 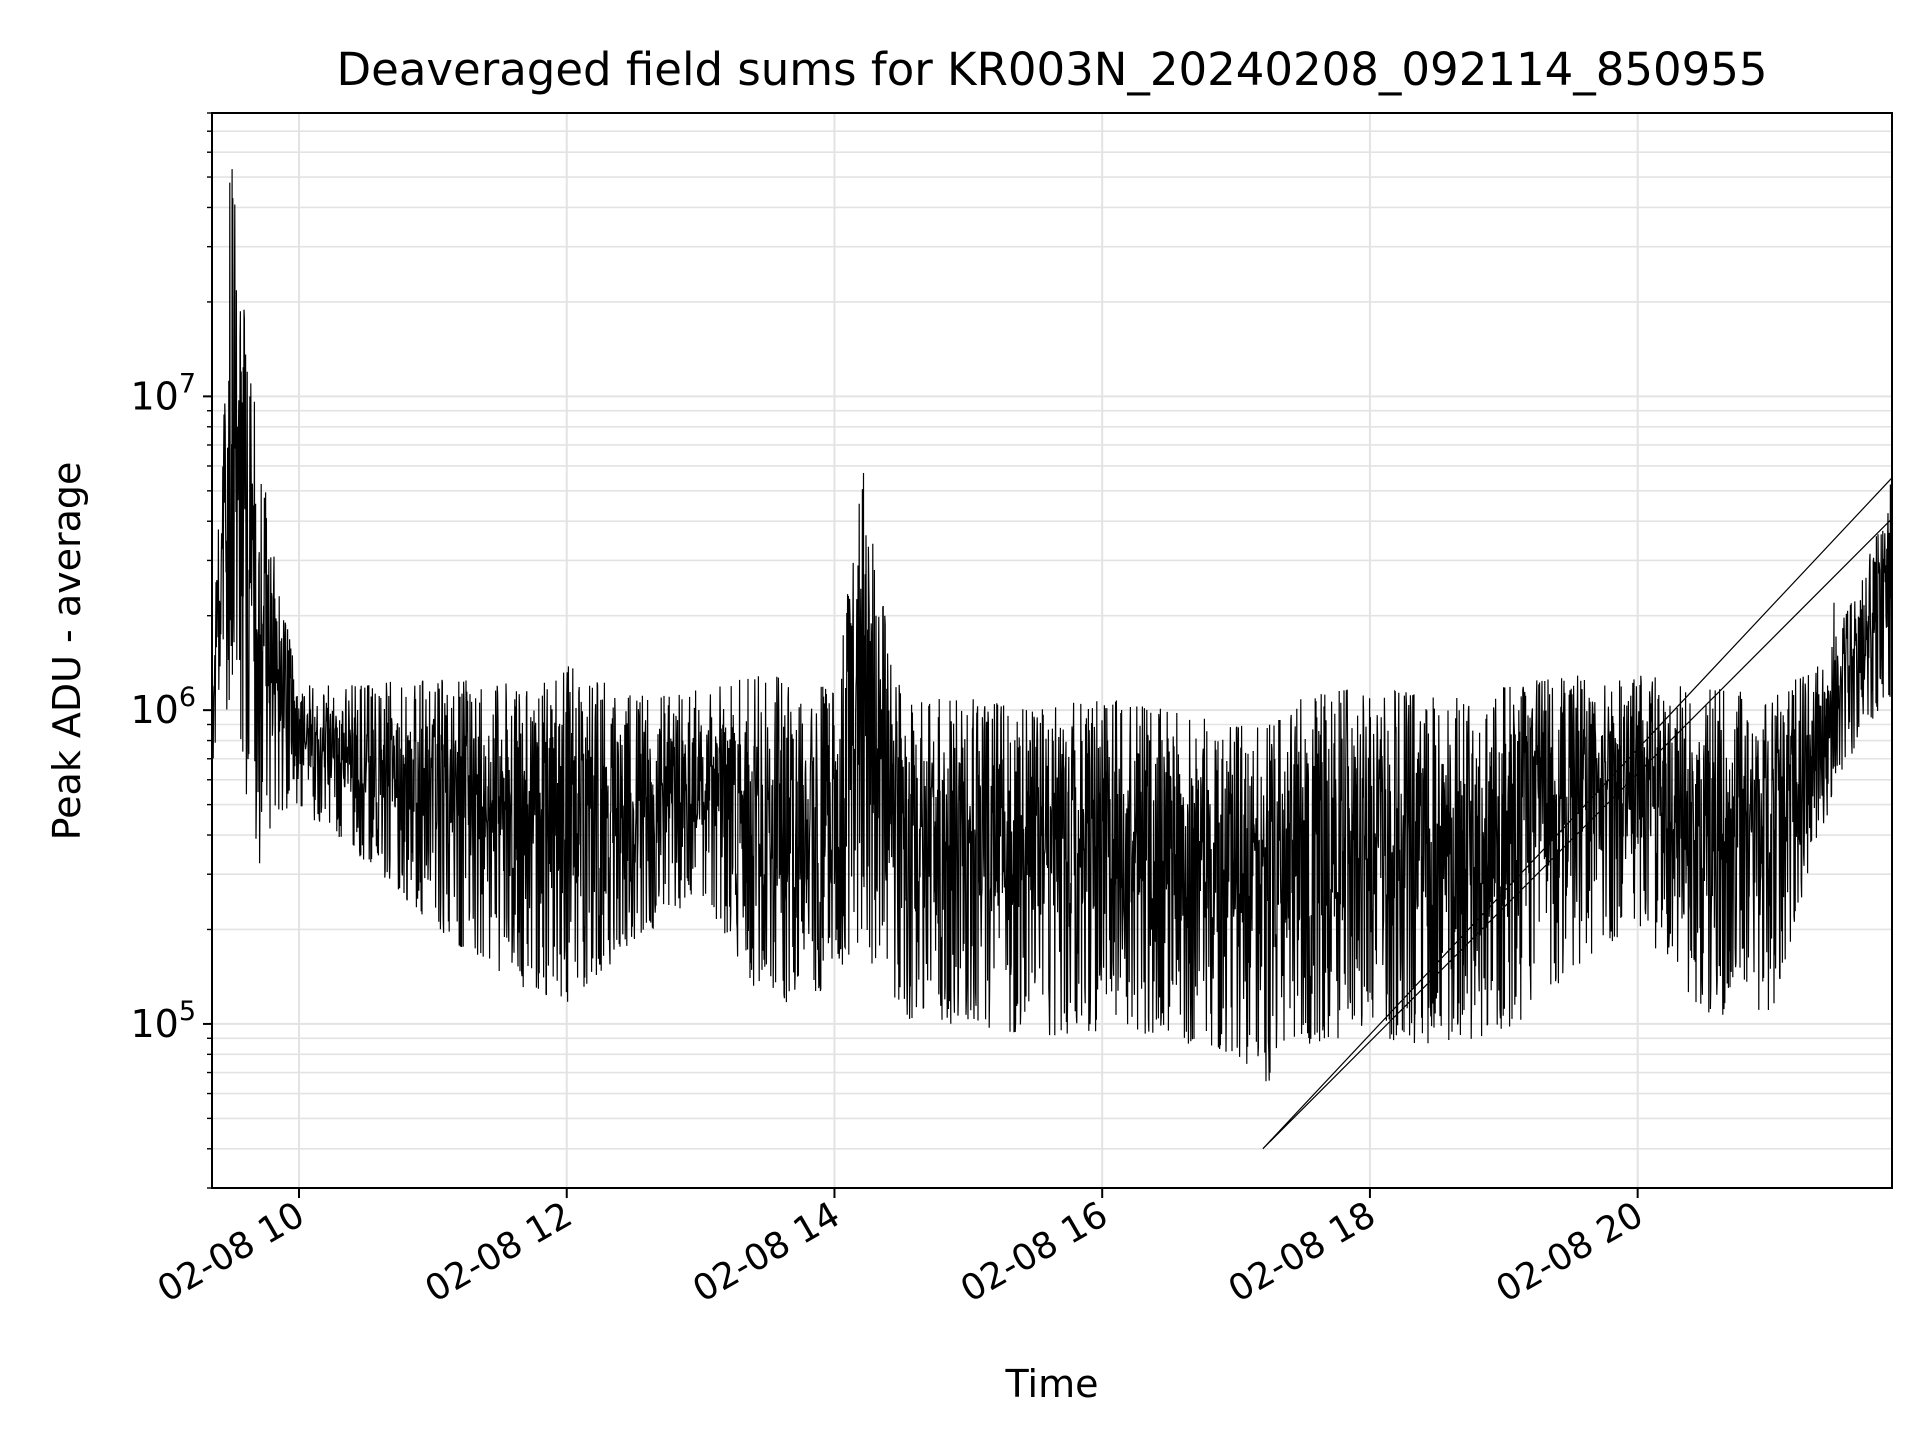 What do you see at coordinates (163, 1021) in the screenshot?
I see `y-tick-label: 105` at bounding box center [163, 1021].